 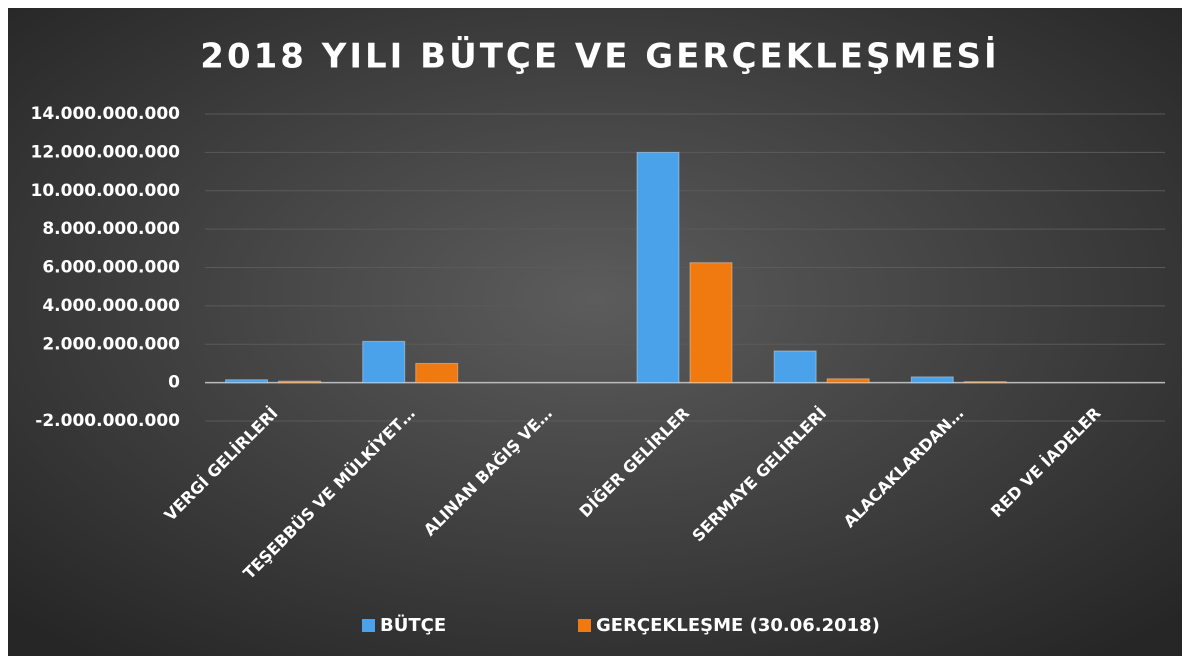 I want to click on y-tick-label: 0, so click(x=174, y=383).